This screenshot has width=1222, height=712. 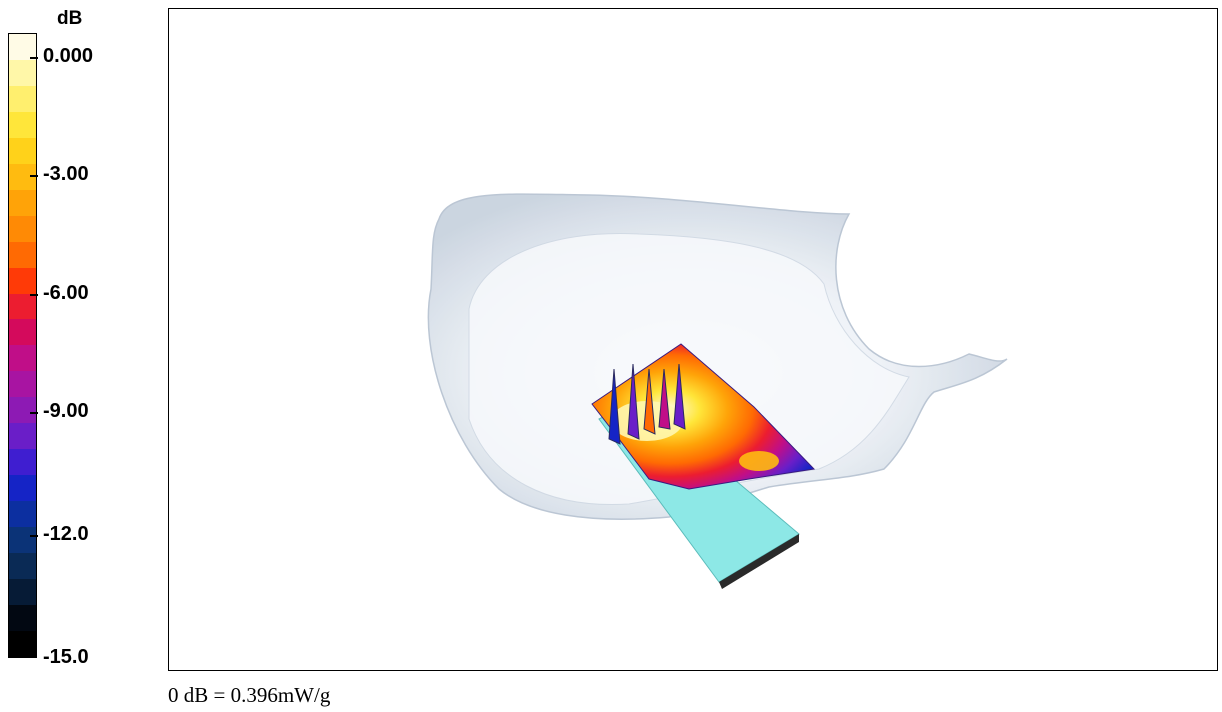 I want to click on color-legend: dB 0.000 -3.00 -6.00 -9.00 -12.0 -15.0, so click(x=80, y=340).